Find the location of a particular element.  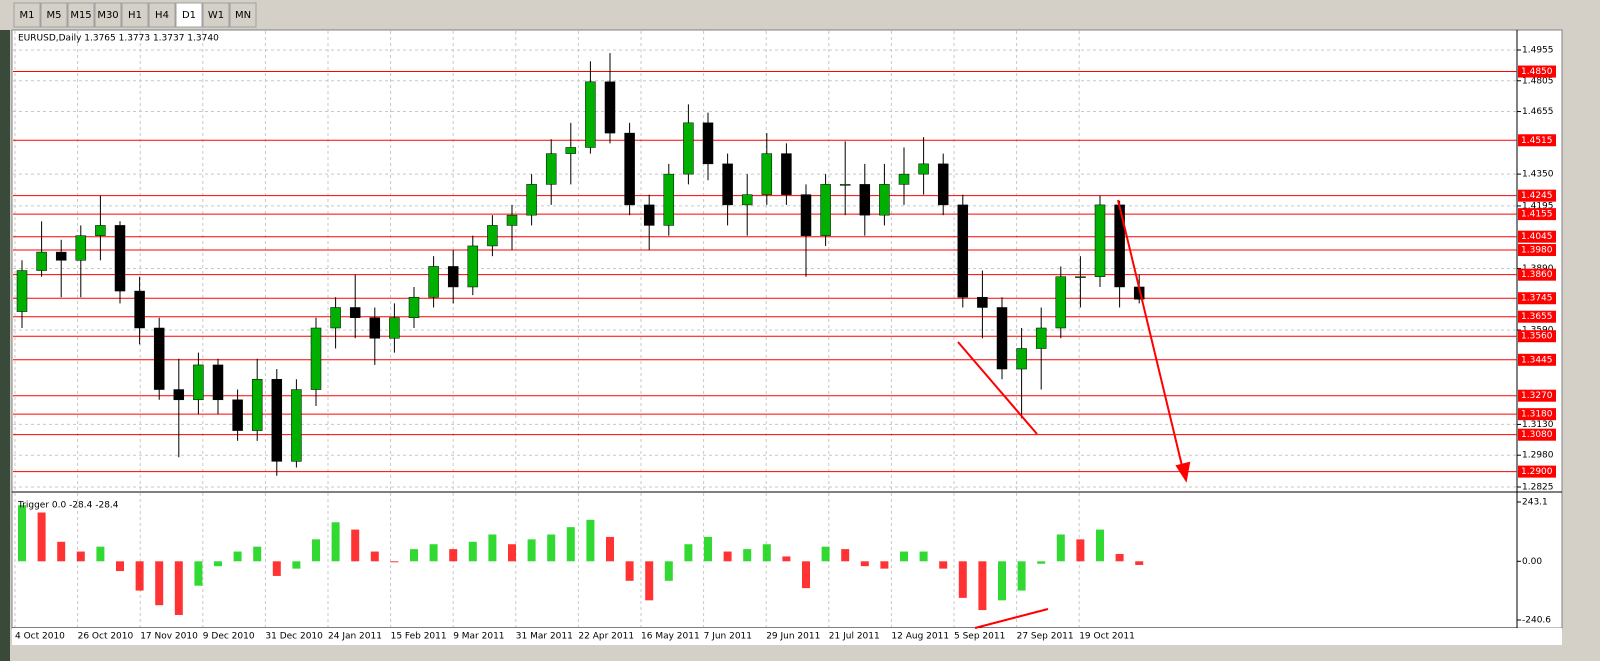

toolbar: M1 M5 M15 M30 H1 H4 D1 W1 MN is located at coordinates (135, 15).